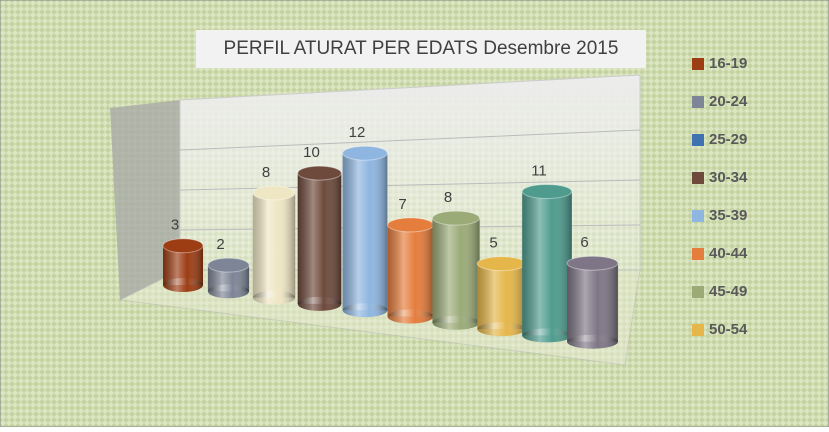  What do you see at coordinates (145, 200) in the screenshot?
I see `side-wall` at bounding box center [145, 200].